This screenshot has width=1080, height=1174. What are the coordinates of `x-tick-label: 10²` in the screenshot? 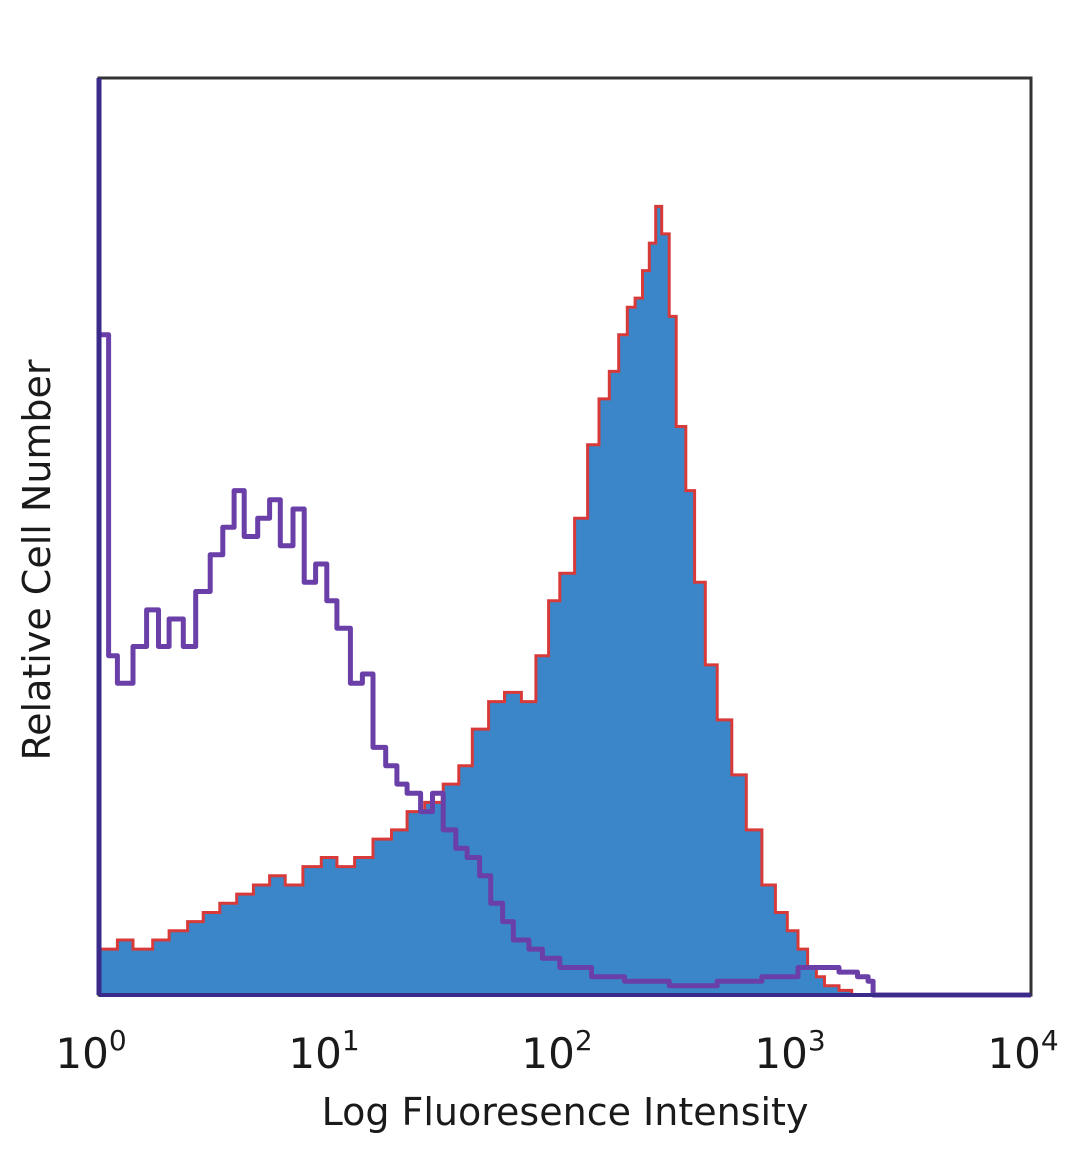 It's located at (556, 1051).